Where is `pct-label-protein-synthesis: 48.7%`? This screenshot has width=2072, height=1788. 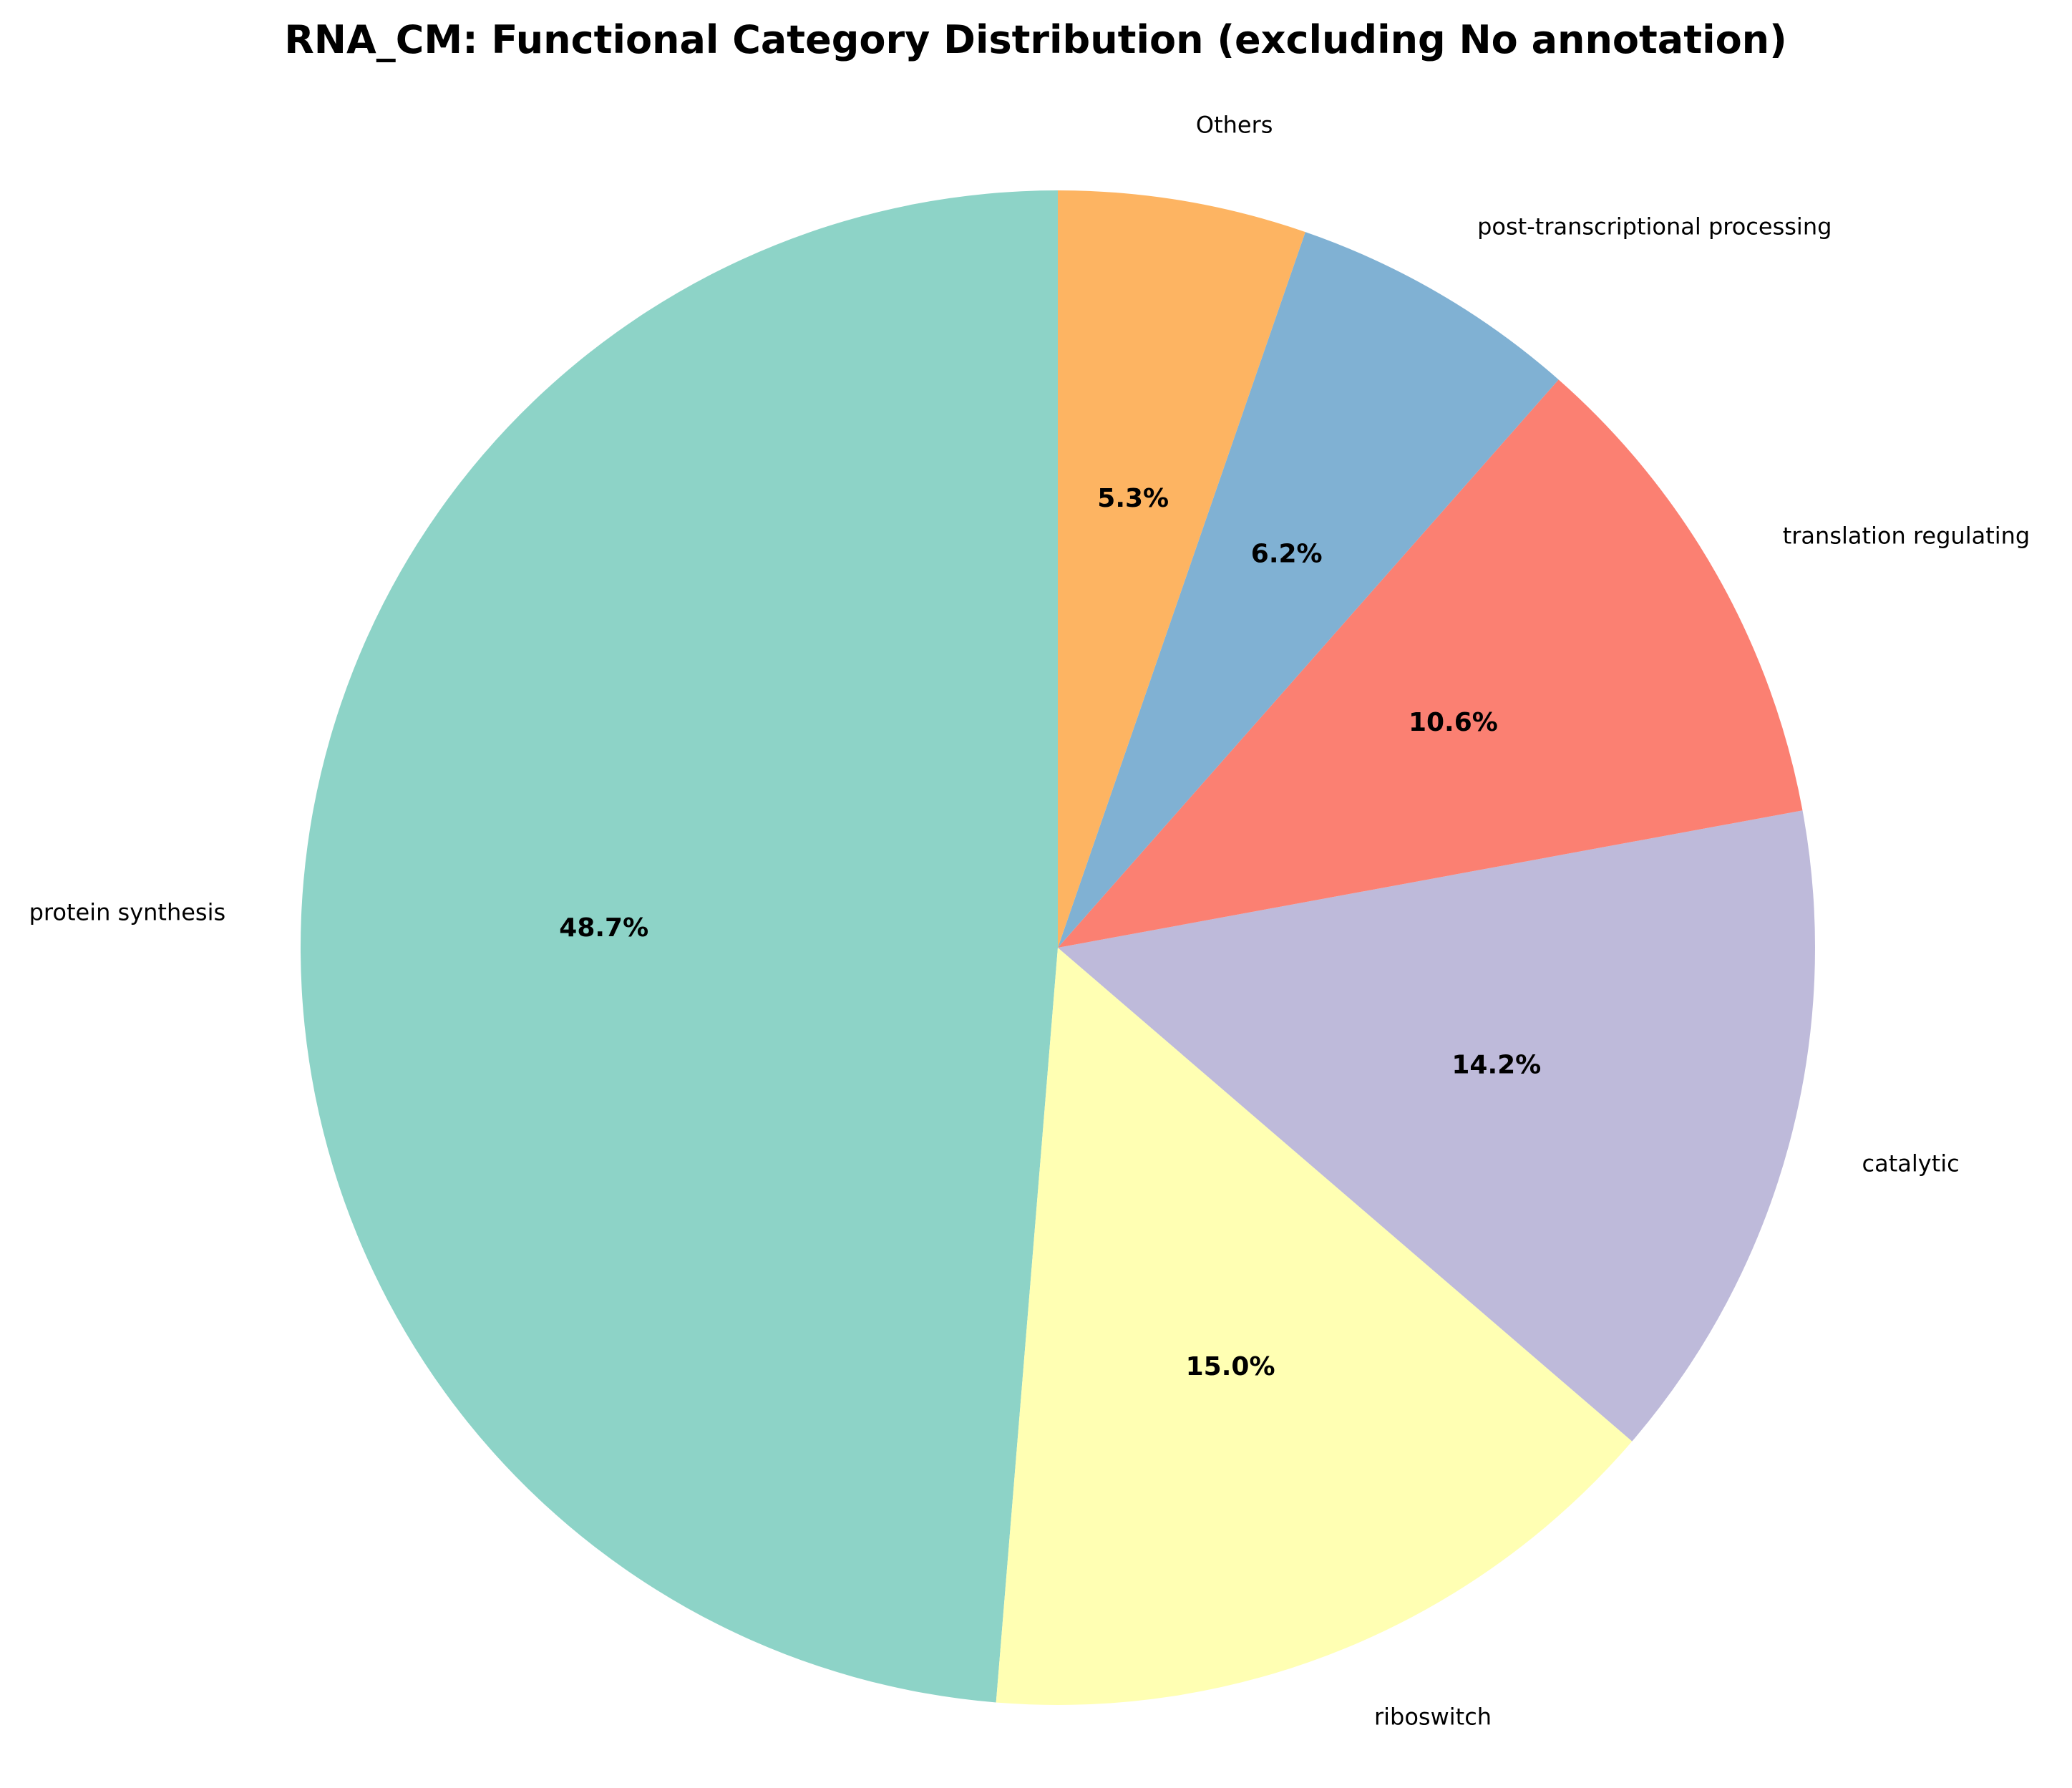
pct-label-protein-synthesis: 48.7% is located at coordinates (603, 928).